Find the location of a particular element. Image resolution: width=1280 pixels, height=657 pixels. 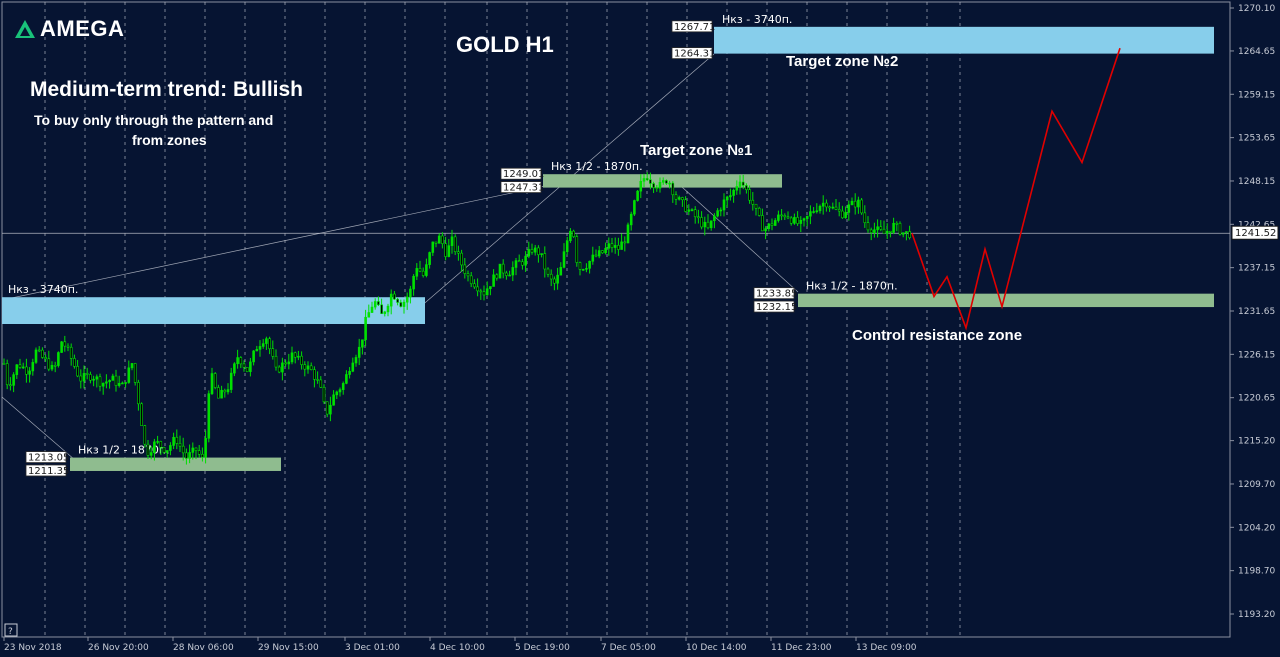

price-tick-label: 1270.10 is located at coordinates (1256, 9).